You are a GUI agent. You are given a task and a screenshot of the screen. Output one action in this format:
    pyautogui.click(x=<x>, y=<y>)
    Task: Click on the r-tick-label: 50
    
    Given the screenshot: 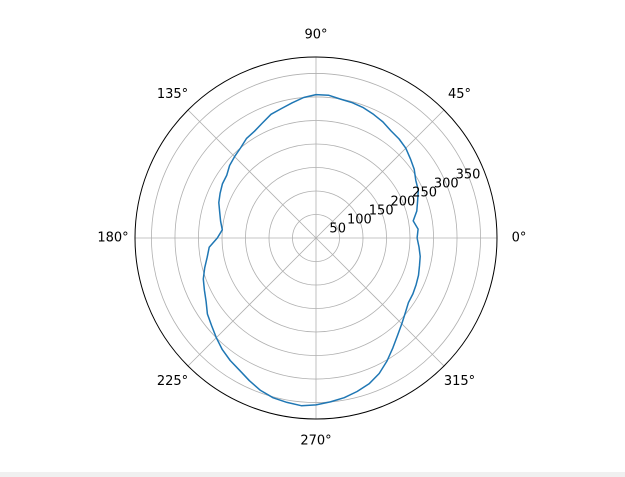 What is the action you would take?
    pyautogui.click(x=337, y=229)
    